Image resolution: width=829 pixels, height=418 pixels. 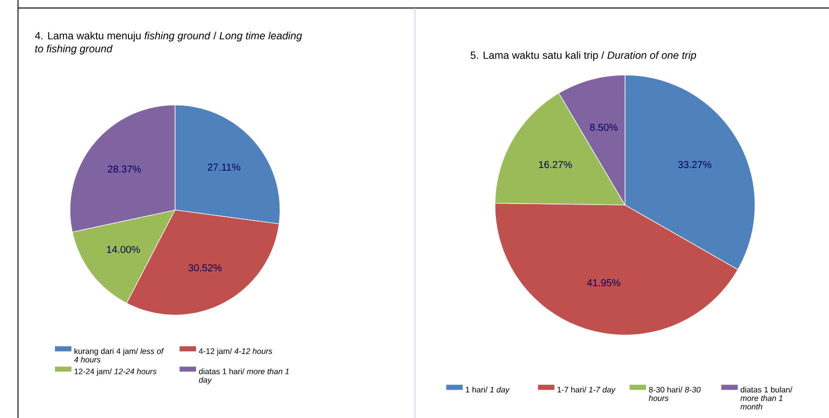 What do you see at coordinates (555, 164) in the screenshot?
I see `data-label: 16.27%` at bounding box center [555, 164].